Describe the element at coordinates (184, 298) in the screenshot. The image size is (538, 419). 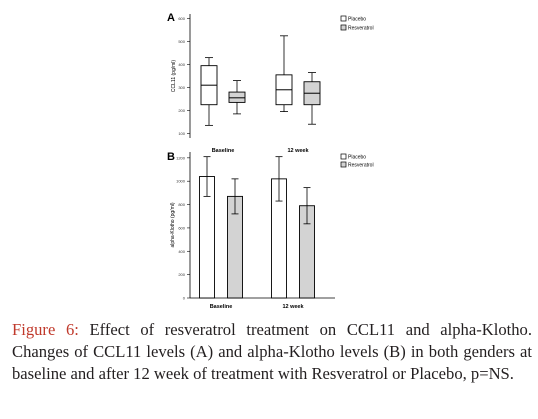
I see `y-tick-label-B: 0` at that location.